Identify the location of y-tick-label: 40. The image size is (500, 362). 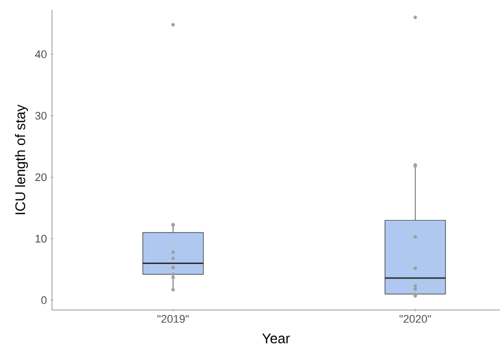
(41, 54).